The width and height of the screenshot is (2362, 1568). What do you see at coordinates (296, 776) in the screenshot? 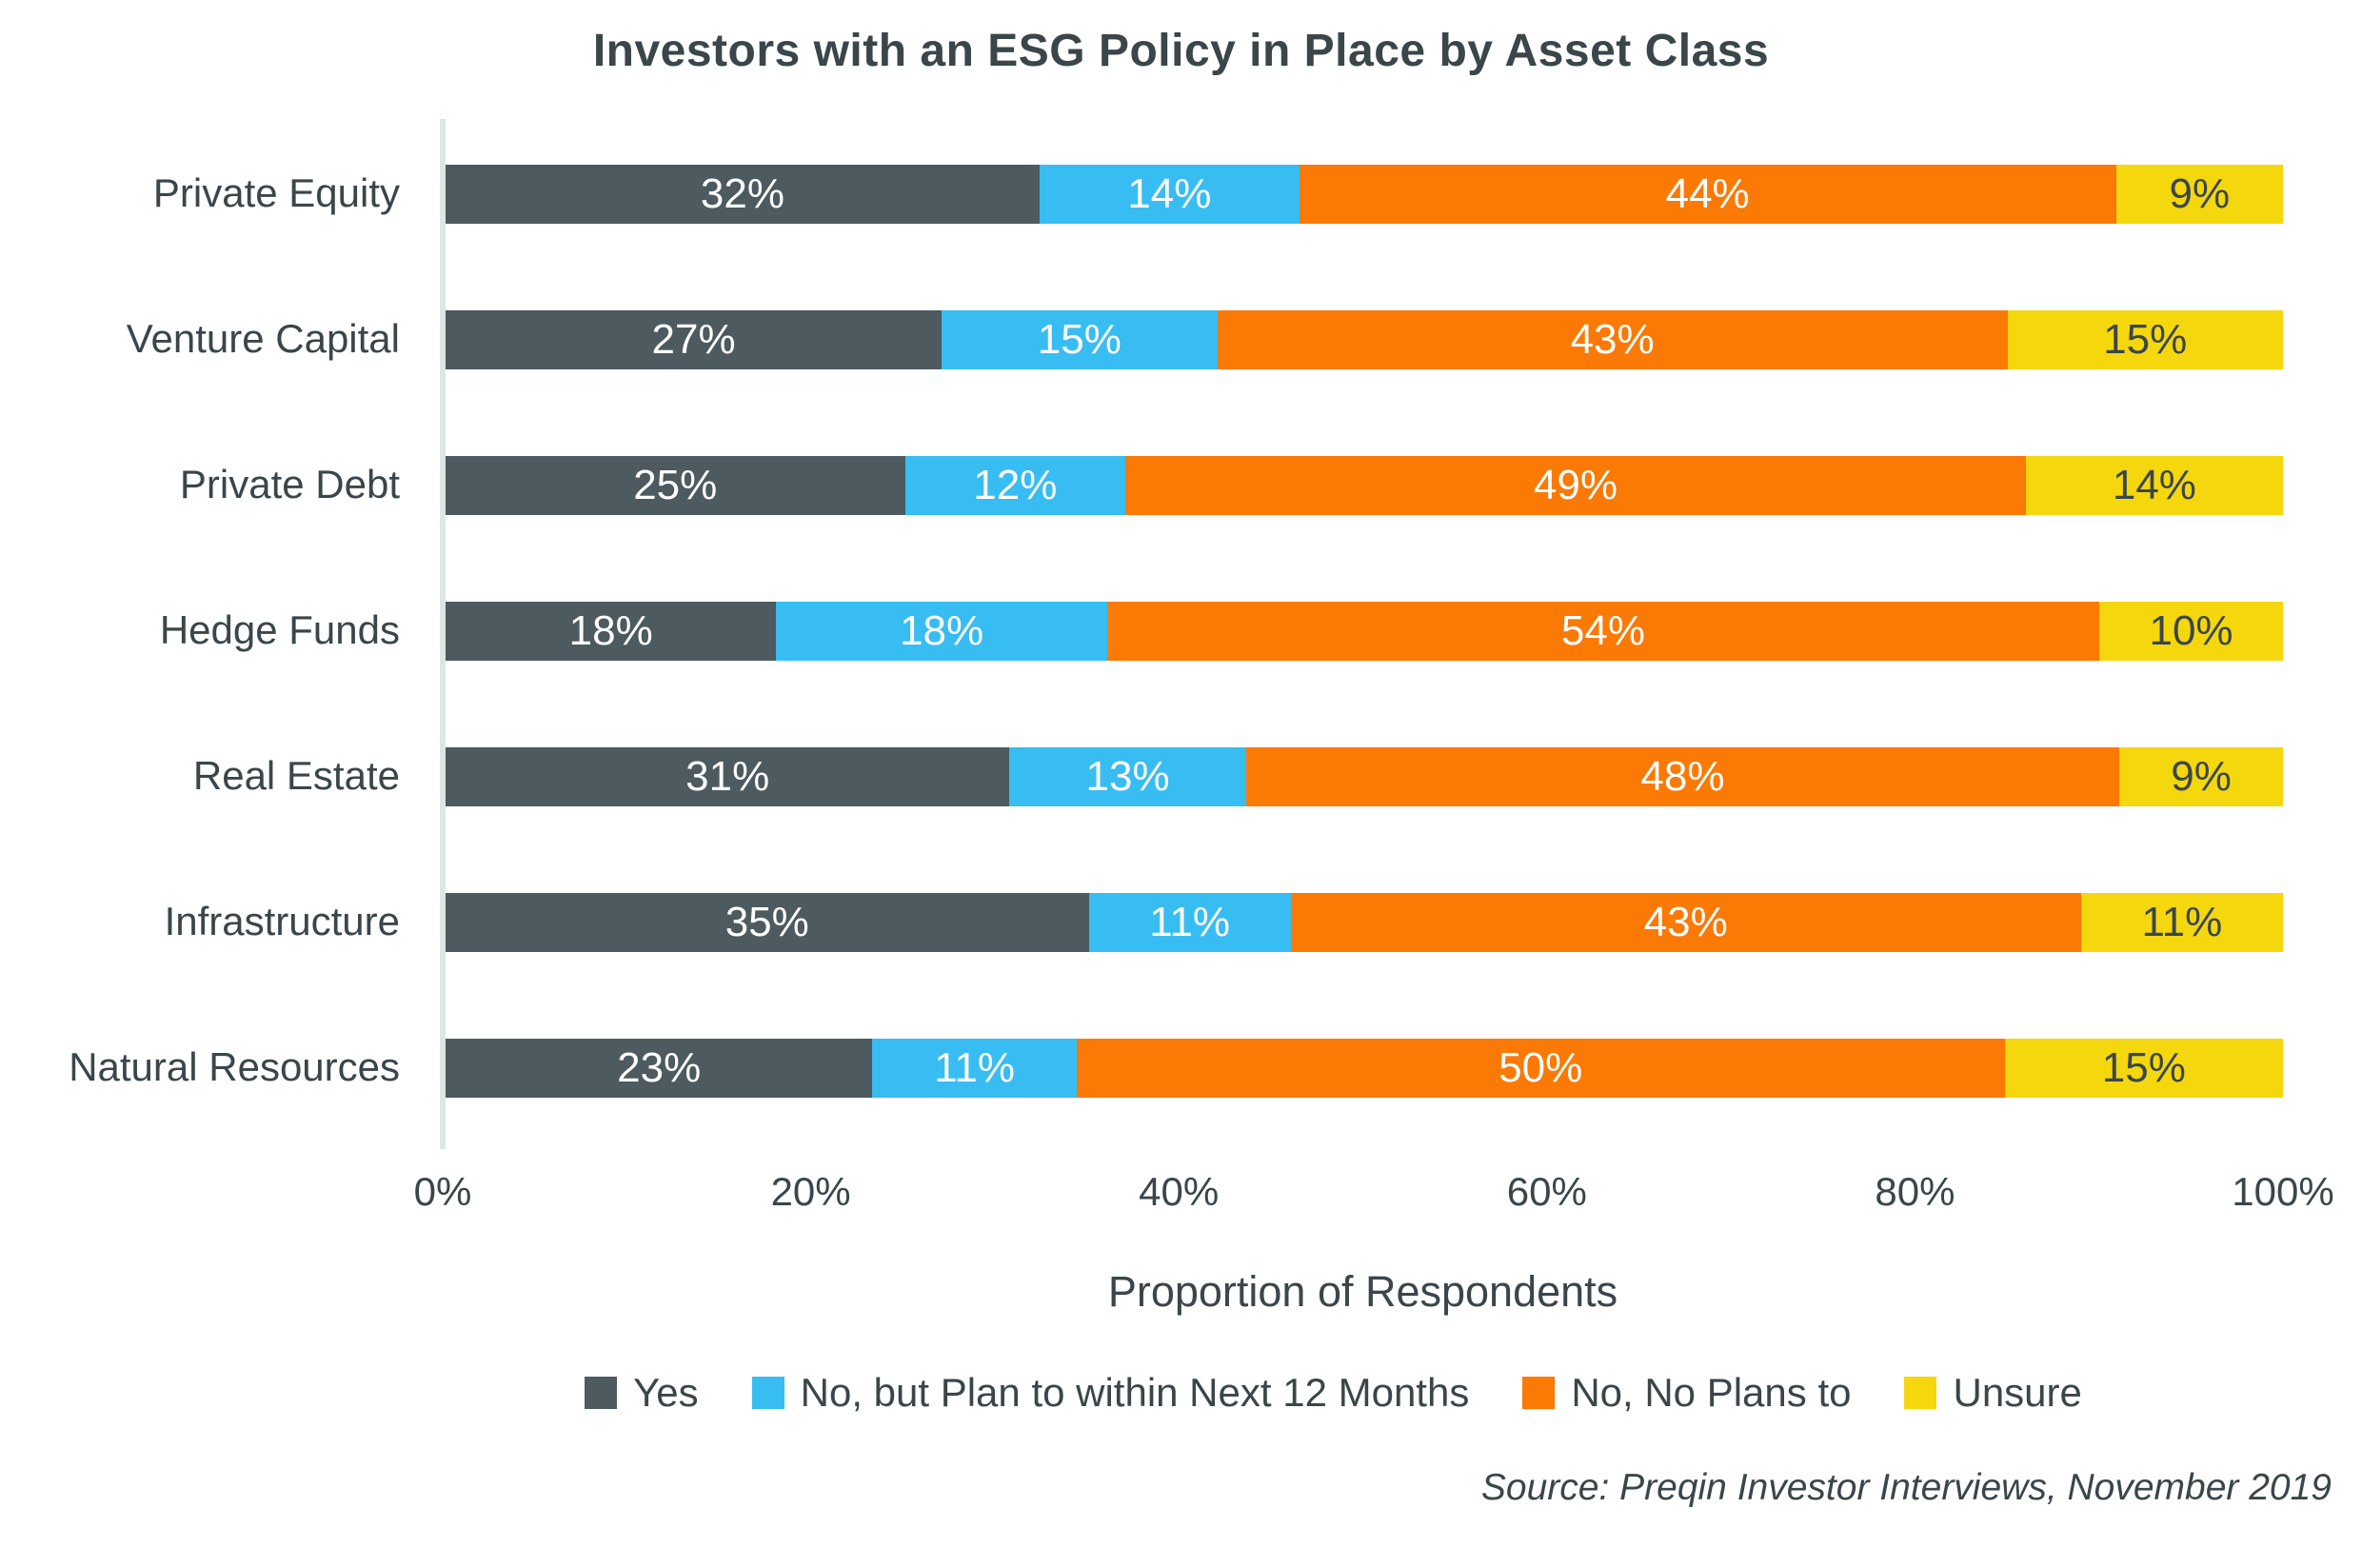
I see `category-label: Real Estate` at bounding box center [296, 776].